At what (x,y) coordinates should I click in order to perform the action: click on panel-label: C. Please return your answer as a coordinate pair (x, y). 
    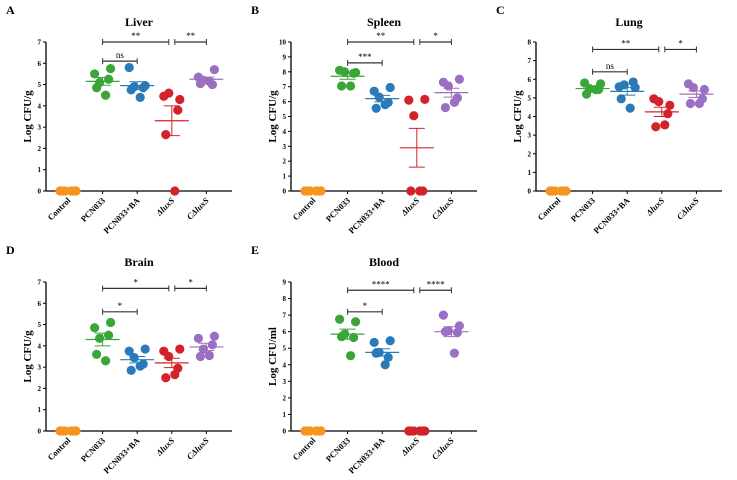
    Looking at the image, I should click on (500, 10).